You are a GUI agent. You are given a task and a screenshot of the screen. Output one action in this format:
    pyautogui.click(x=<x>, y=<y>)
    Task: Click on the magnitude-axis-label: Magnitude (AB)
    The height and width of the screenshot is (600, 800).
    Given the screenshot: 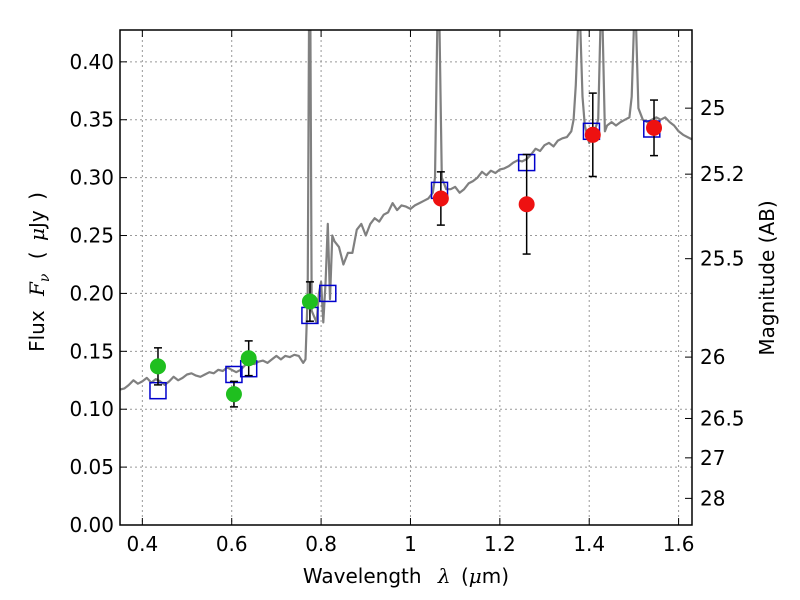 What is the action you would take?
    pyautogui.click(x=767, y=277)
    